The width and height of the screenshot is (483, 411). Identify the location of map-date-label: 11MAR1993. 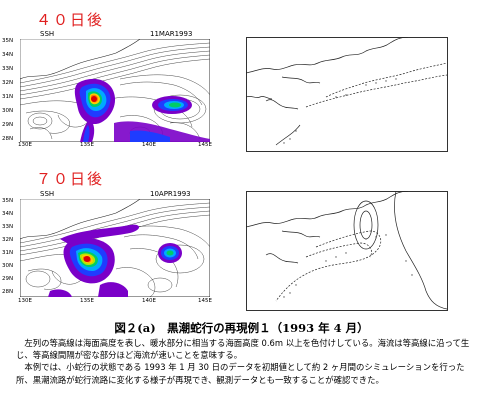
(171, 34).